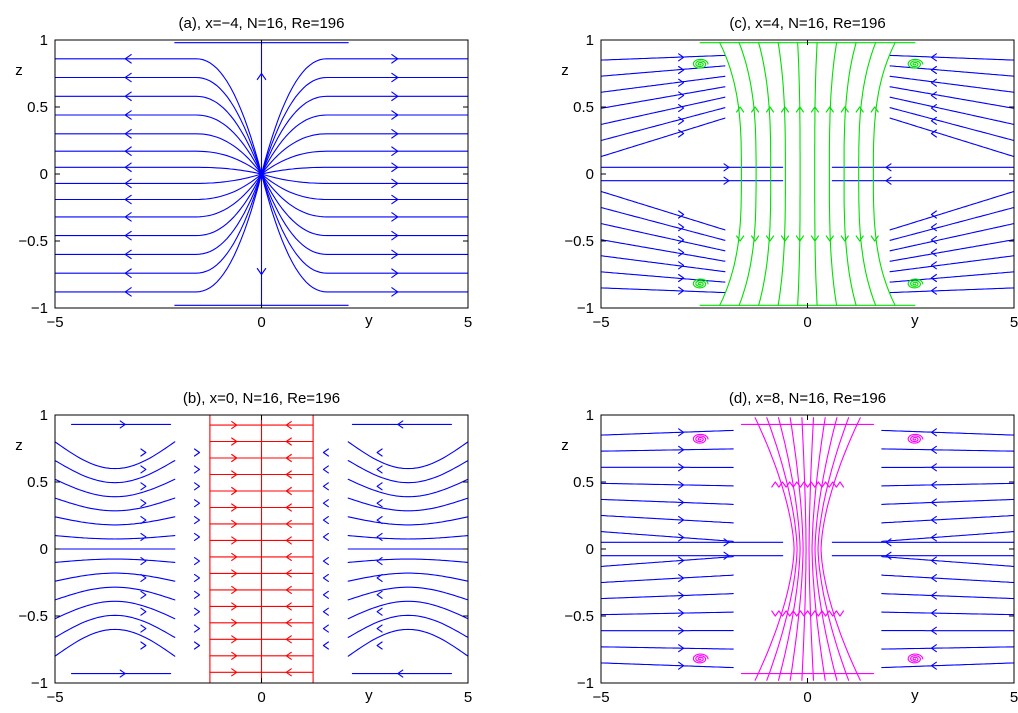  I want to click on panel-title: (a), x=−4, N=16, Re=196, so click(262, 23).